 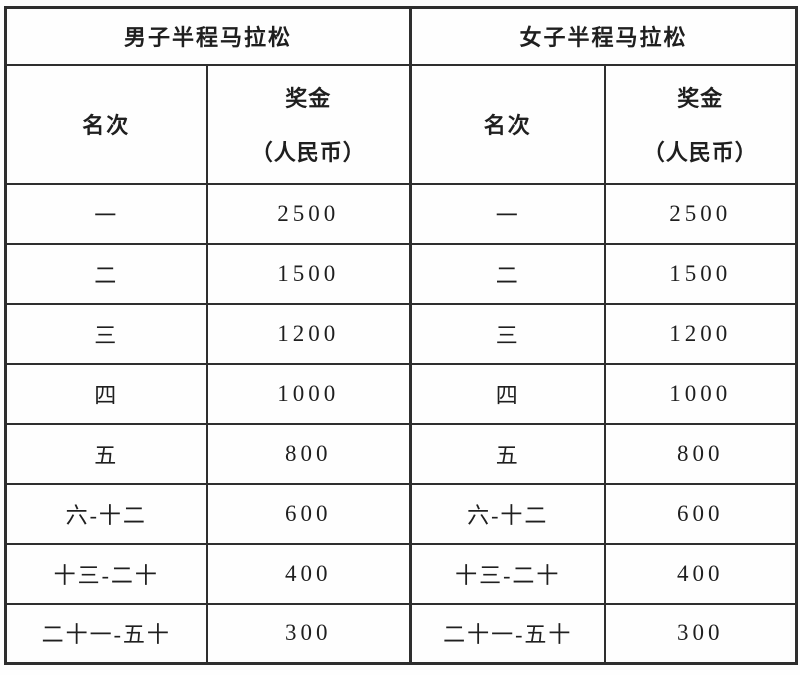 I want to click on prize-cell-men: 600, so click(x=309, y=513).